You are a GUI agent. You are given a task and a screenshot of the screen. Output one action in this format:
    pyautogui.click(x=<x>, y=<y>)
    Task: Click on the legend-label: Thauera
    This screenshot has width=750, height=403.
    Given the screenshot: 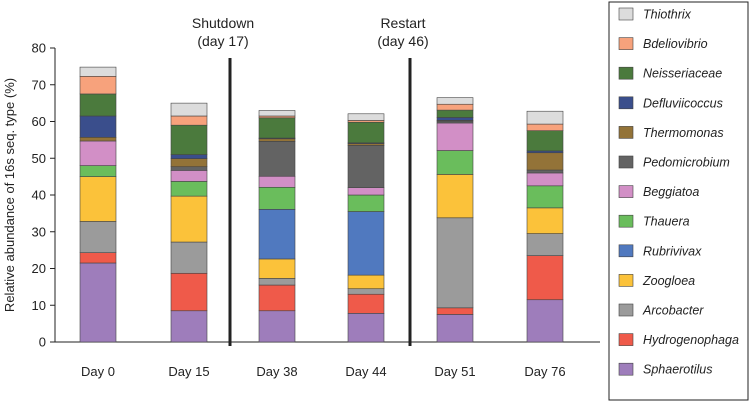 What is the action you would take?
    pyautogui.click(x=666, y=222)
    